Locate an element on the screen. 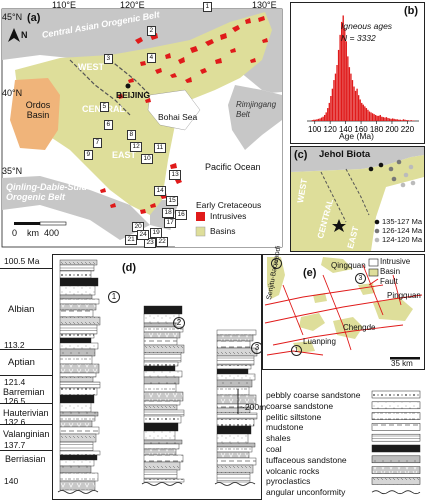  scale-35km: 35 km is located at coordinates (402, 363).